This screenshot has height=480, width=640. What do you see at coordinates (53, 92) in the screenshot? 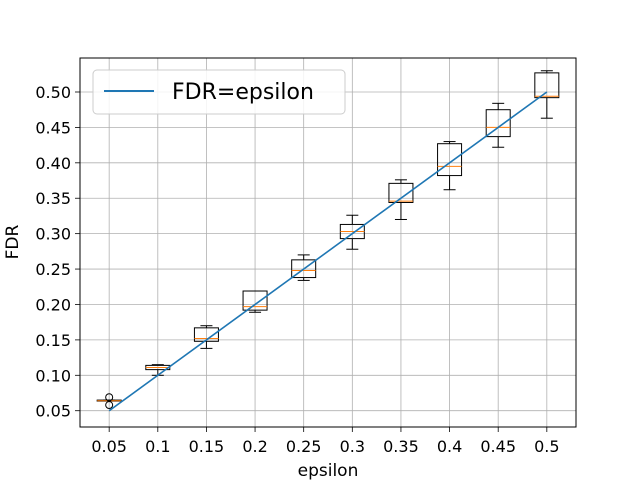
I see `y-tick-label: 0.50` at bounding box center [53, 92].